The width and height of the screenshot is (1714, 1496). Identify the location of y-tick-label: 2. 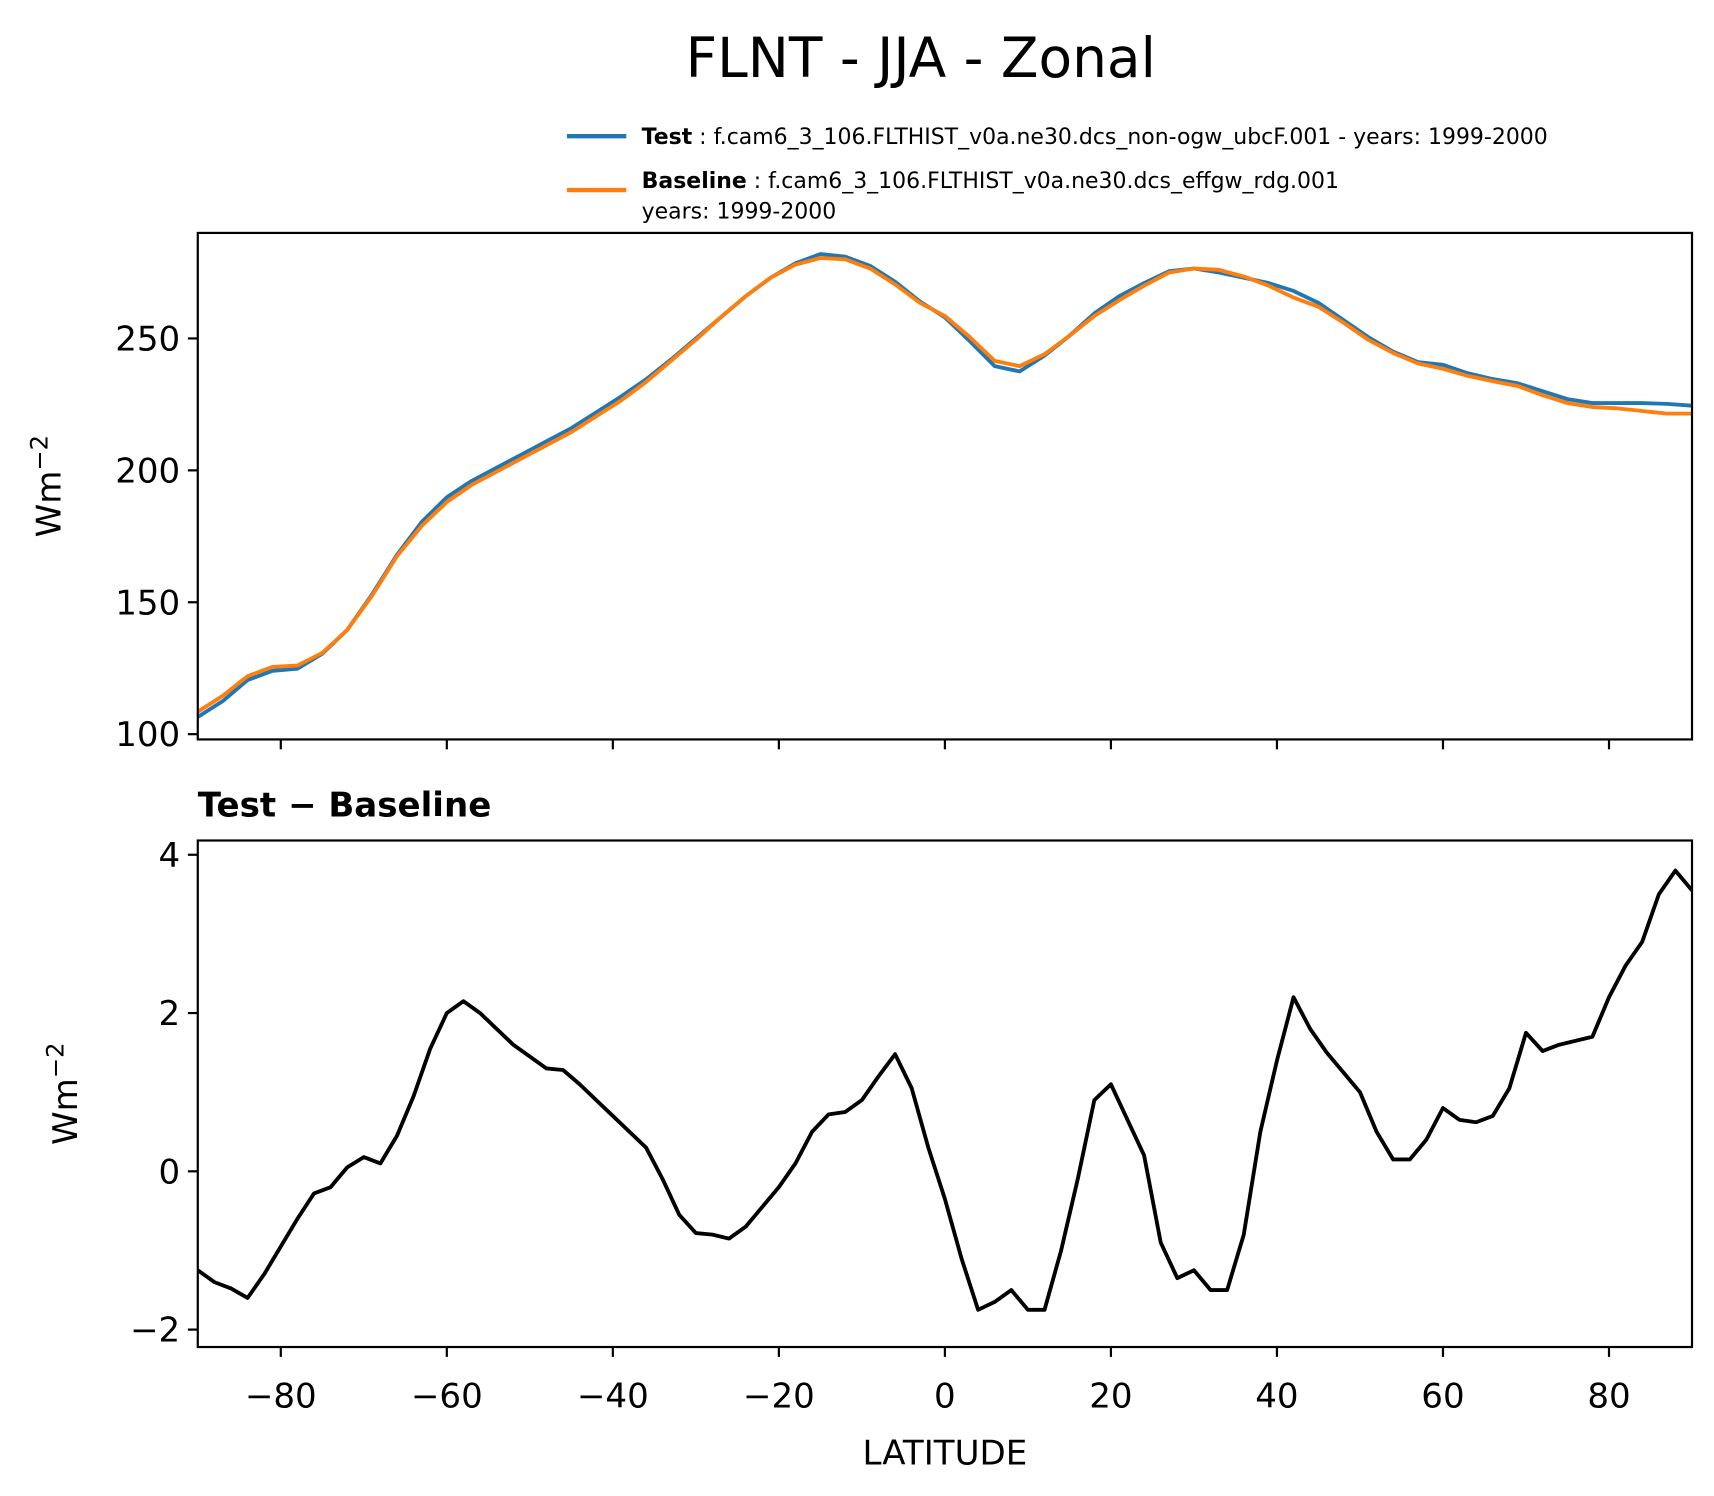
(170, 1014).